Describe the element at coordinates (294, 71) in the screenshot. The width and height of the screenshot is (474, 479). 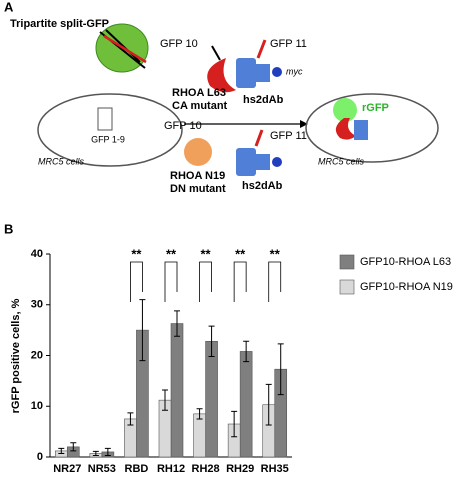
I see `myc-label: myc` at that location.